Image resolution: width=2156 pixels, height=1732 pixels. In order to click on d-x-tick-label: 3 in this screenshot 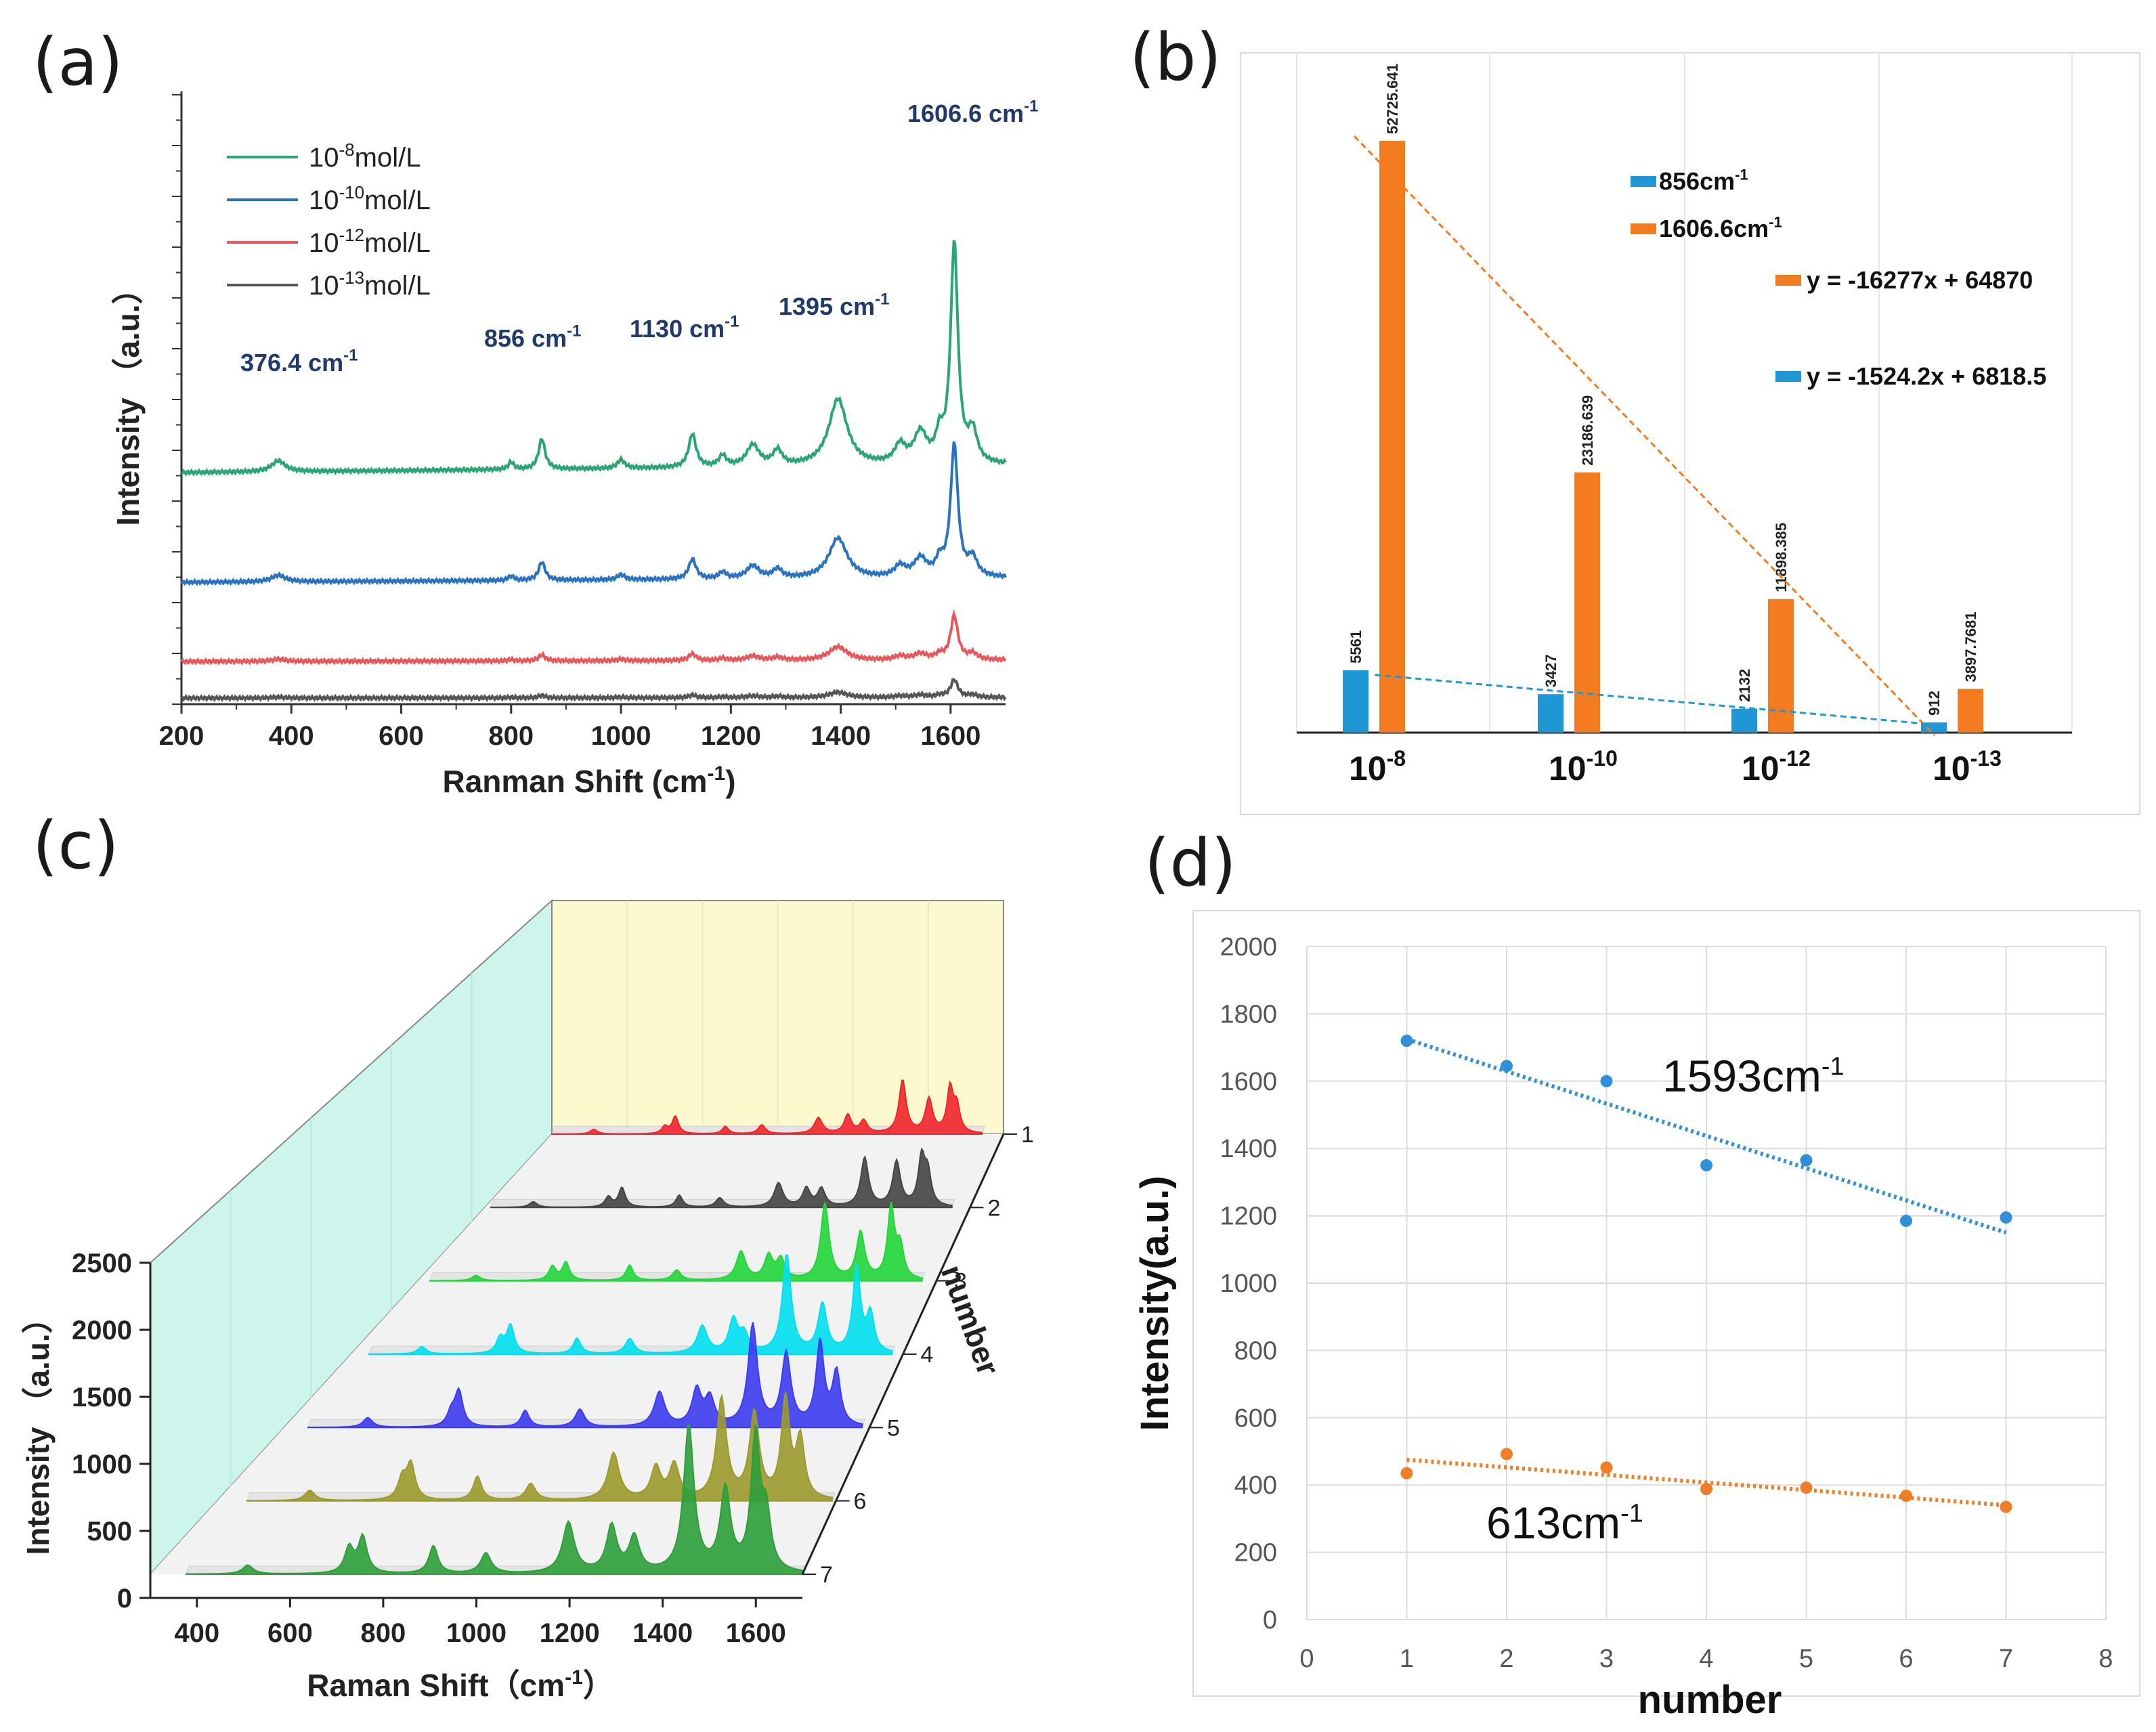, I will do `click(1606, 1659)`.